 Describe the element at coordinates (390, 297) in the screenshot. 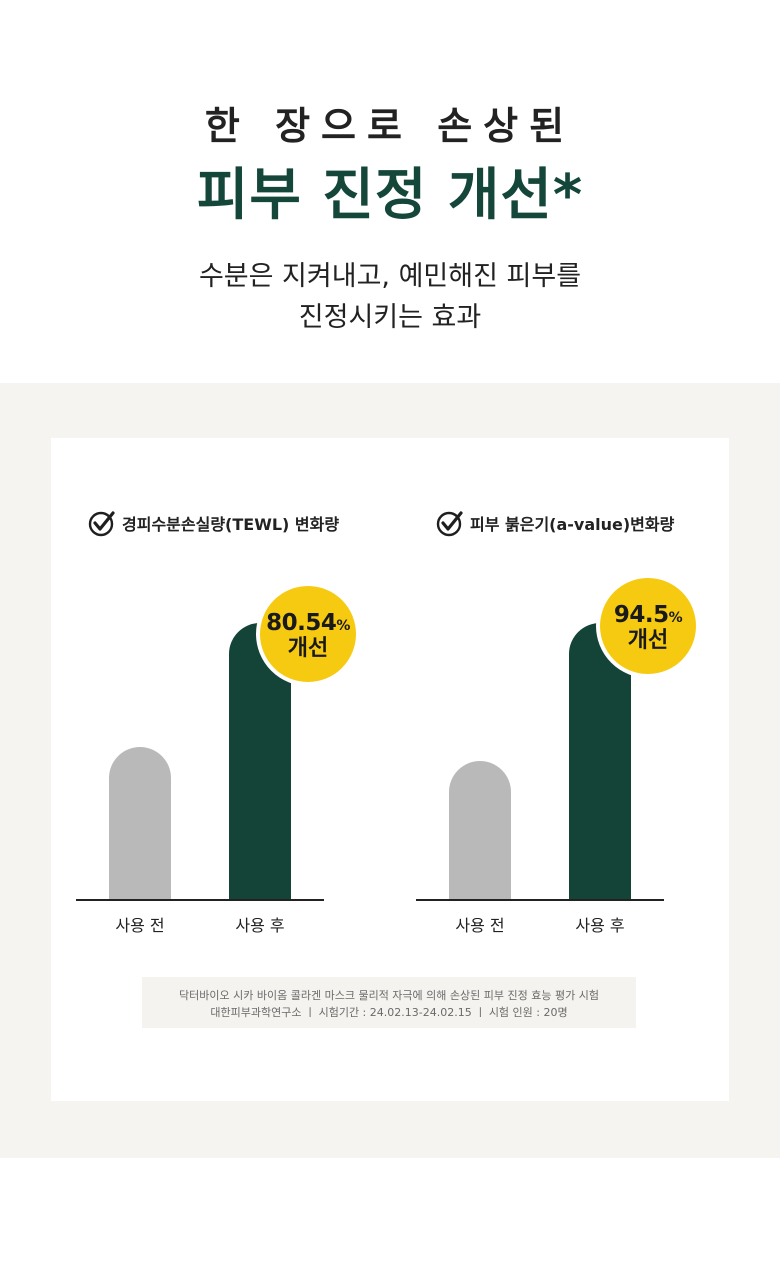

I see `subheadline: 수분은 지켜내고, 예민해진 피부를 진정시키는 효과` at that location.